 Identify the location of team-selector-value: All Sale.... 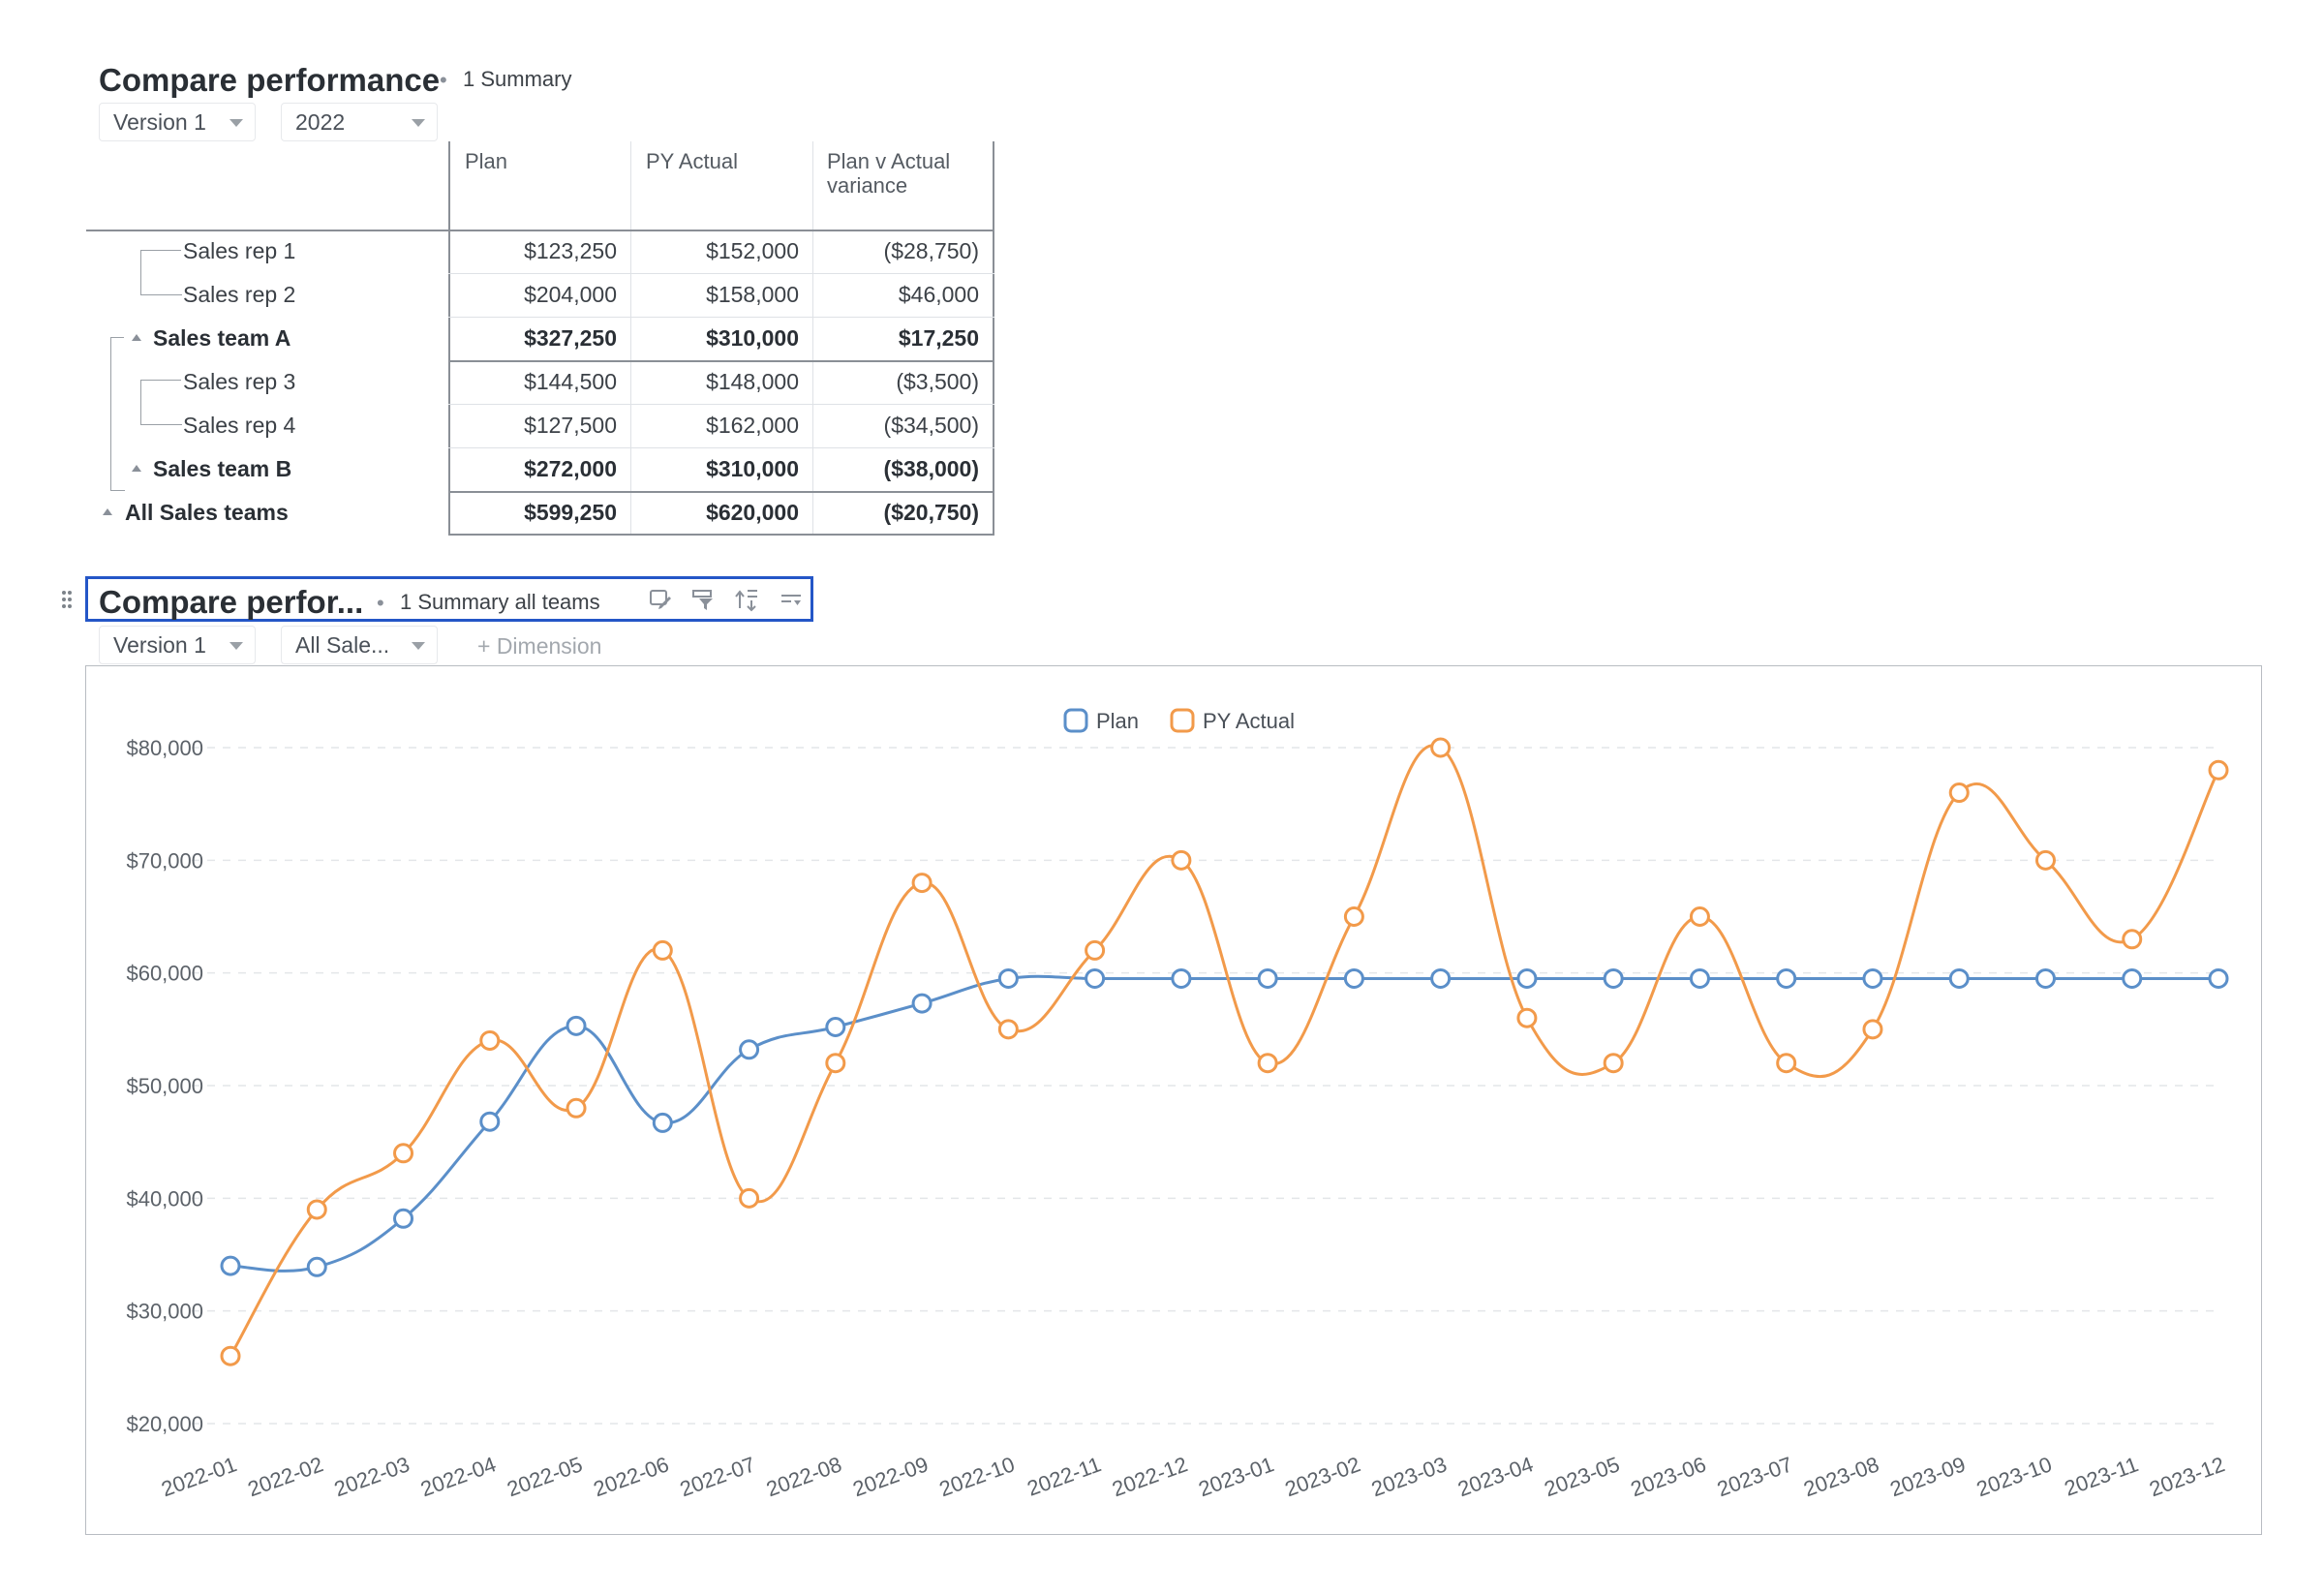
(343, 645).